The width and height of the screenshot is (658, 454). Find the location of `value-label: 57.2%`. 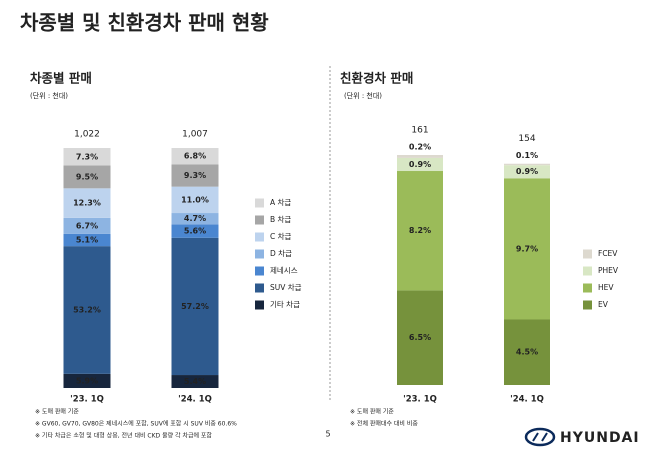

value-label: 57.2% is located at coordinates (195, 306).